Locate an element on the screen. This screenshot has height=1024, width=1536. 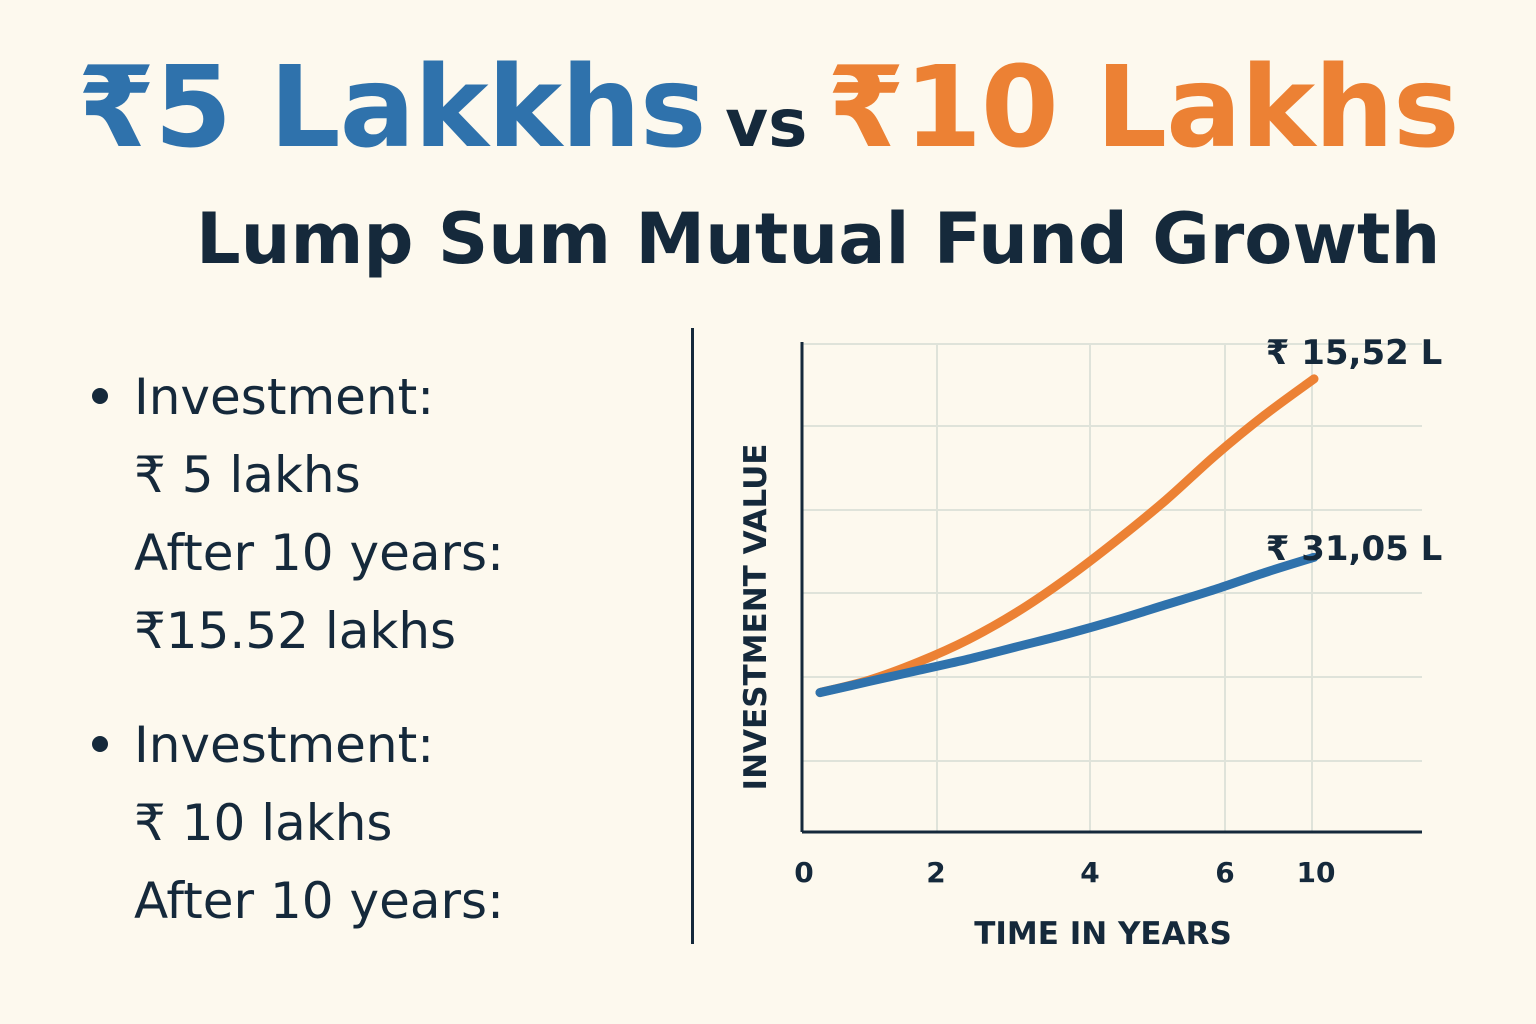
headline: ₹5 Lakkhs vs ₹10 Lakhs is located at coordinates (768, 108).